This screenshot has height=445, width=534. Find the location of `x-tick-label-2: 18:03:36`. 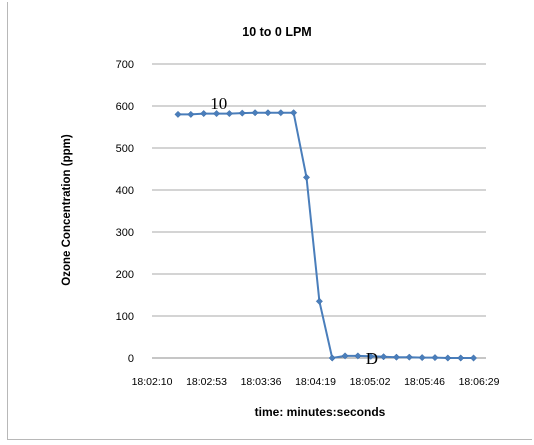

x-tick-label-2: 18:03:36 is located at coordinates (261, 382).